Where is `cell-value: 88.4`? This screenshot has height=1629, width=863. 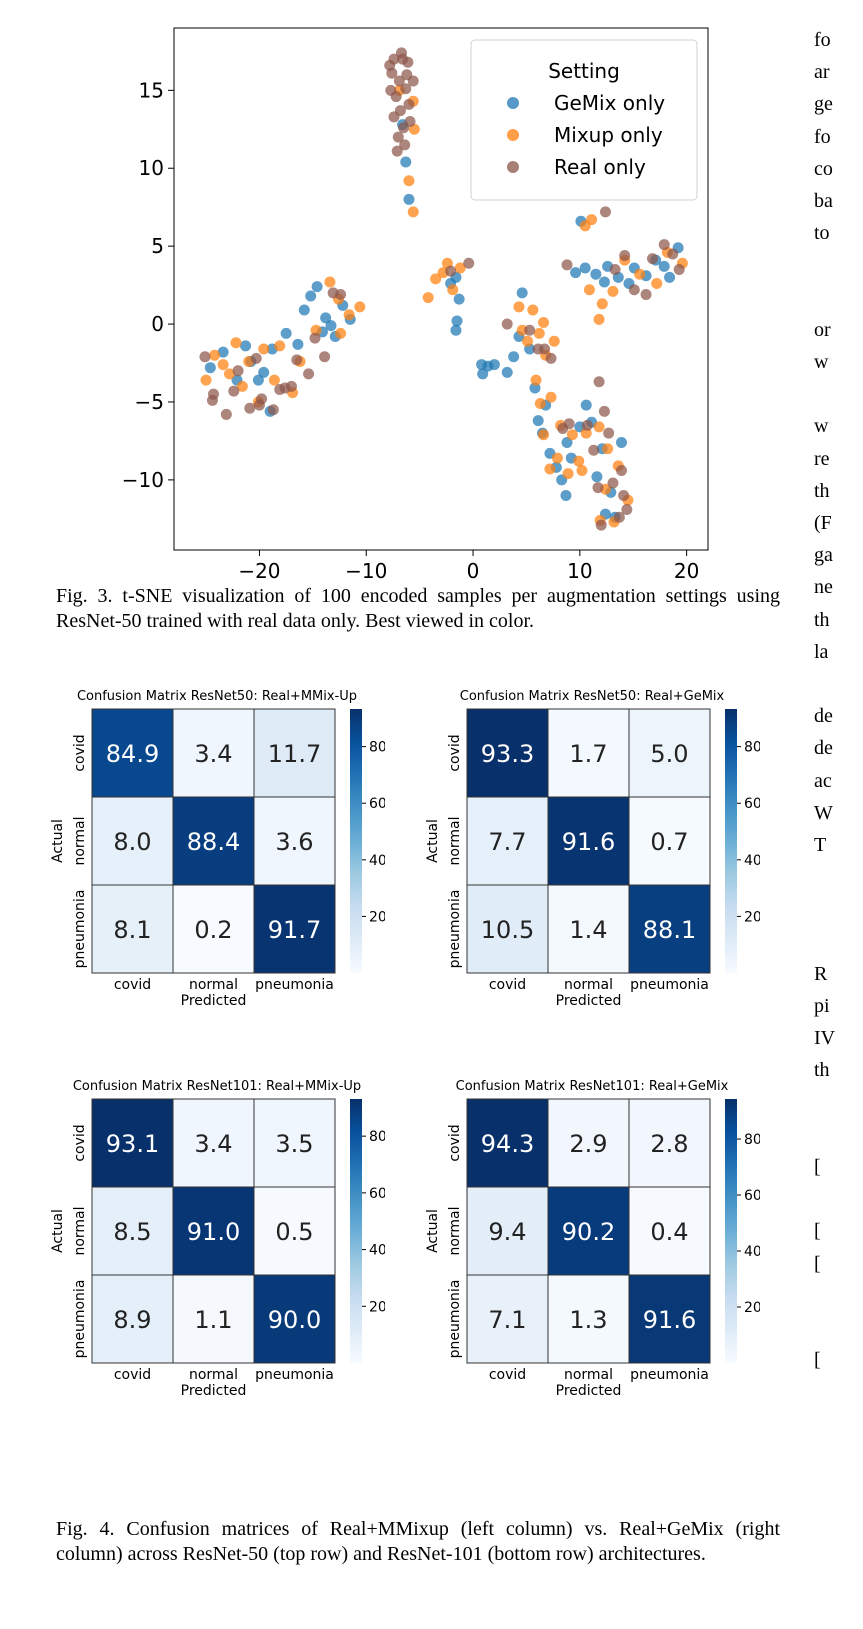
cell-value: 88.4 is located at coordinates (213, 842).